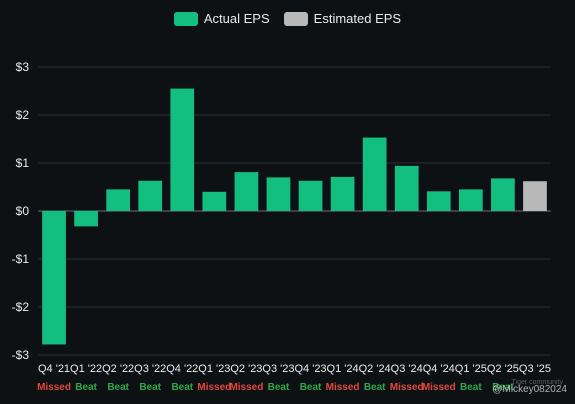 The image size is (575, 404). I want to click on x-tick-label: Q2 '24, so click(375, 369).